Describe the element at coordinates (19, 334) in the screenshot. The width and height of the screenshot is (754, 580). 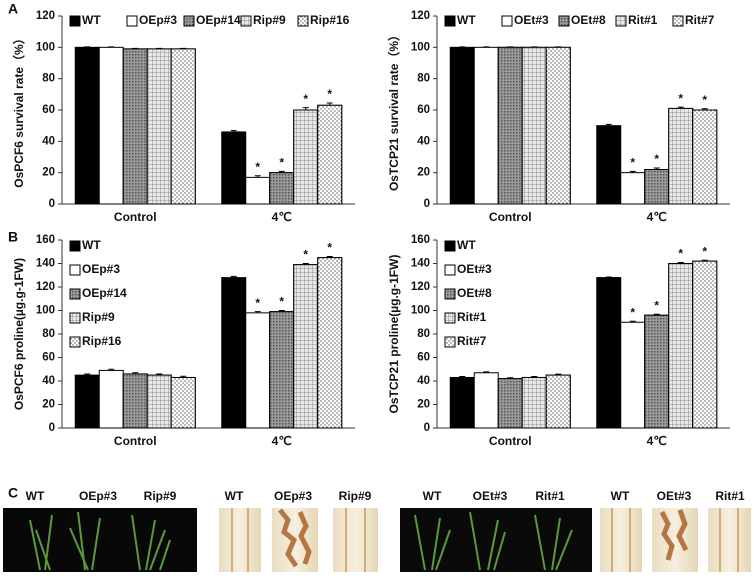
I see `y-axis-label: OsPCF6 proline(µg.g-1FW)` at that location.